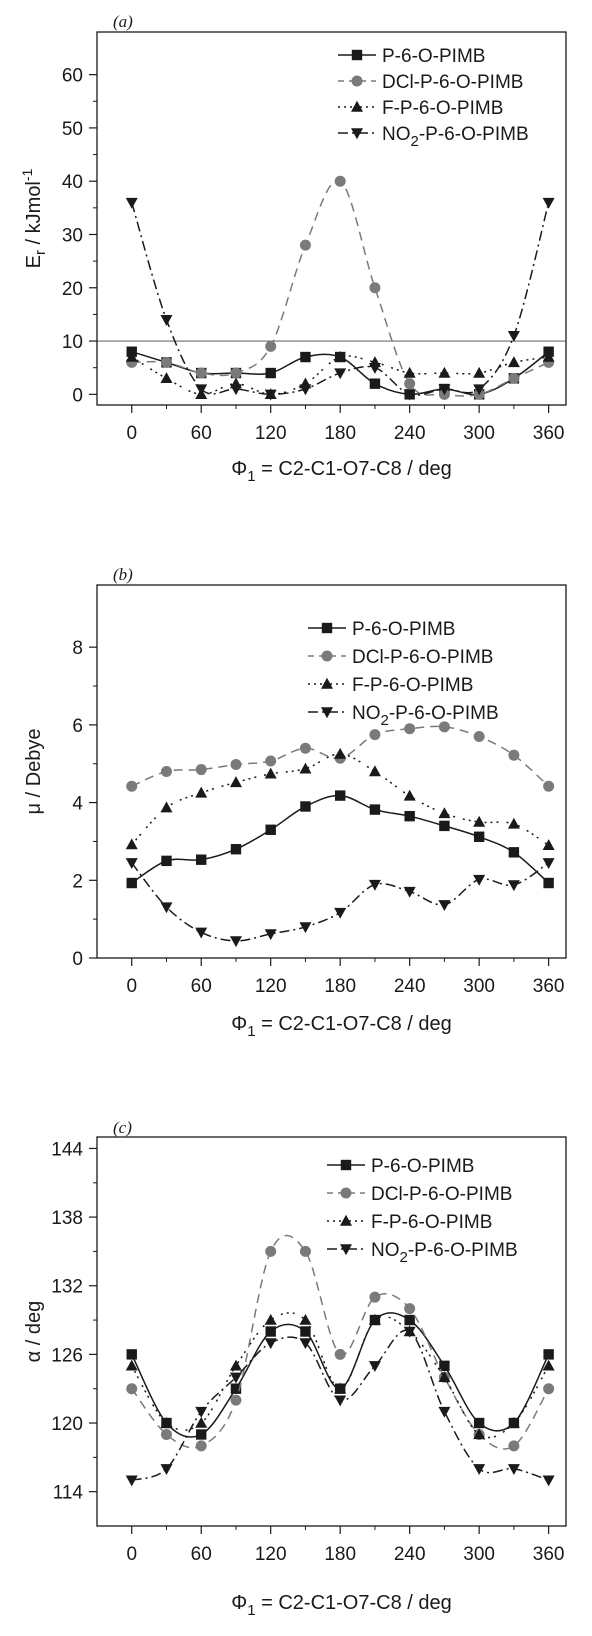 The height and width of the screenshot is (1636, 592). Describe the element at coordinates (479, 433) in the screenshot. I see `x-tick-label: 300` at that location.